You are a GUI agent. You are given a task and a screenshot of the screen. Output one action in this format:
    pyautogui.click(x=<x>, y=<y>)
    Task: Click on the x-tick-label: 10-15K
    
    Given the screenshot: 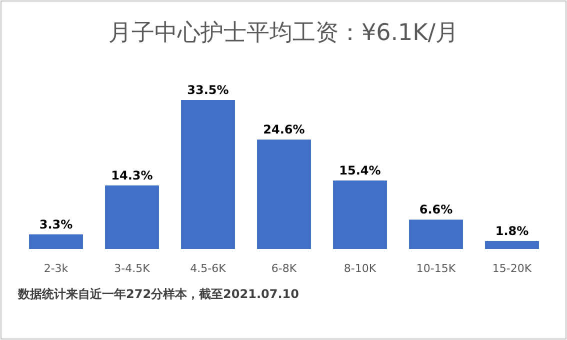 What is the action you would take?
    pyautogui.click(x=436, y=268)
    